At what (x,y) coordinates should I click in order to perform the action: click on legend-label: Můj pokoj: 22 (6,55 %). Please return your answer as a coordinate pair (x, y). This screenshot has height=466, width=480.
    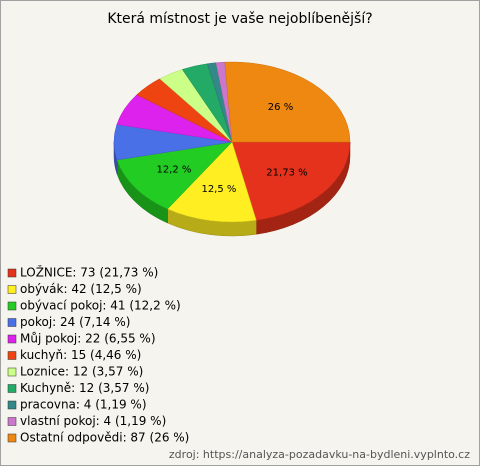
    Looking at the image, I should click on (88, 339).